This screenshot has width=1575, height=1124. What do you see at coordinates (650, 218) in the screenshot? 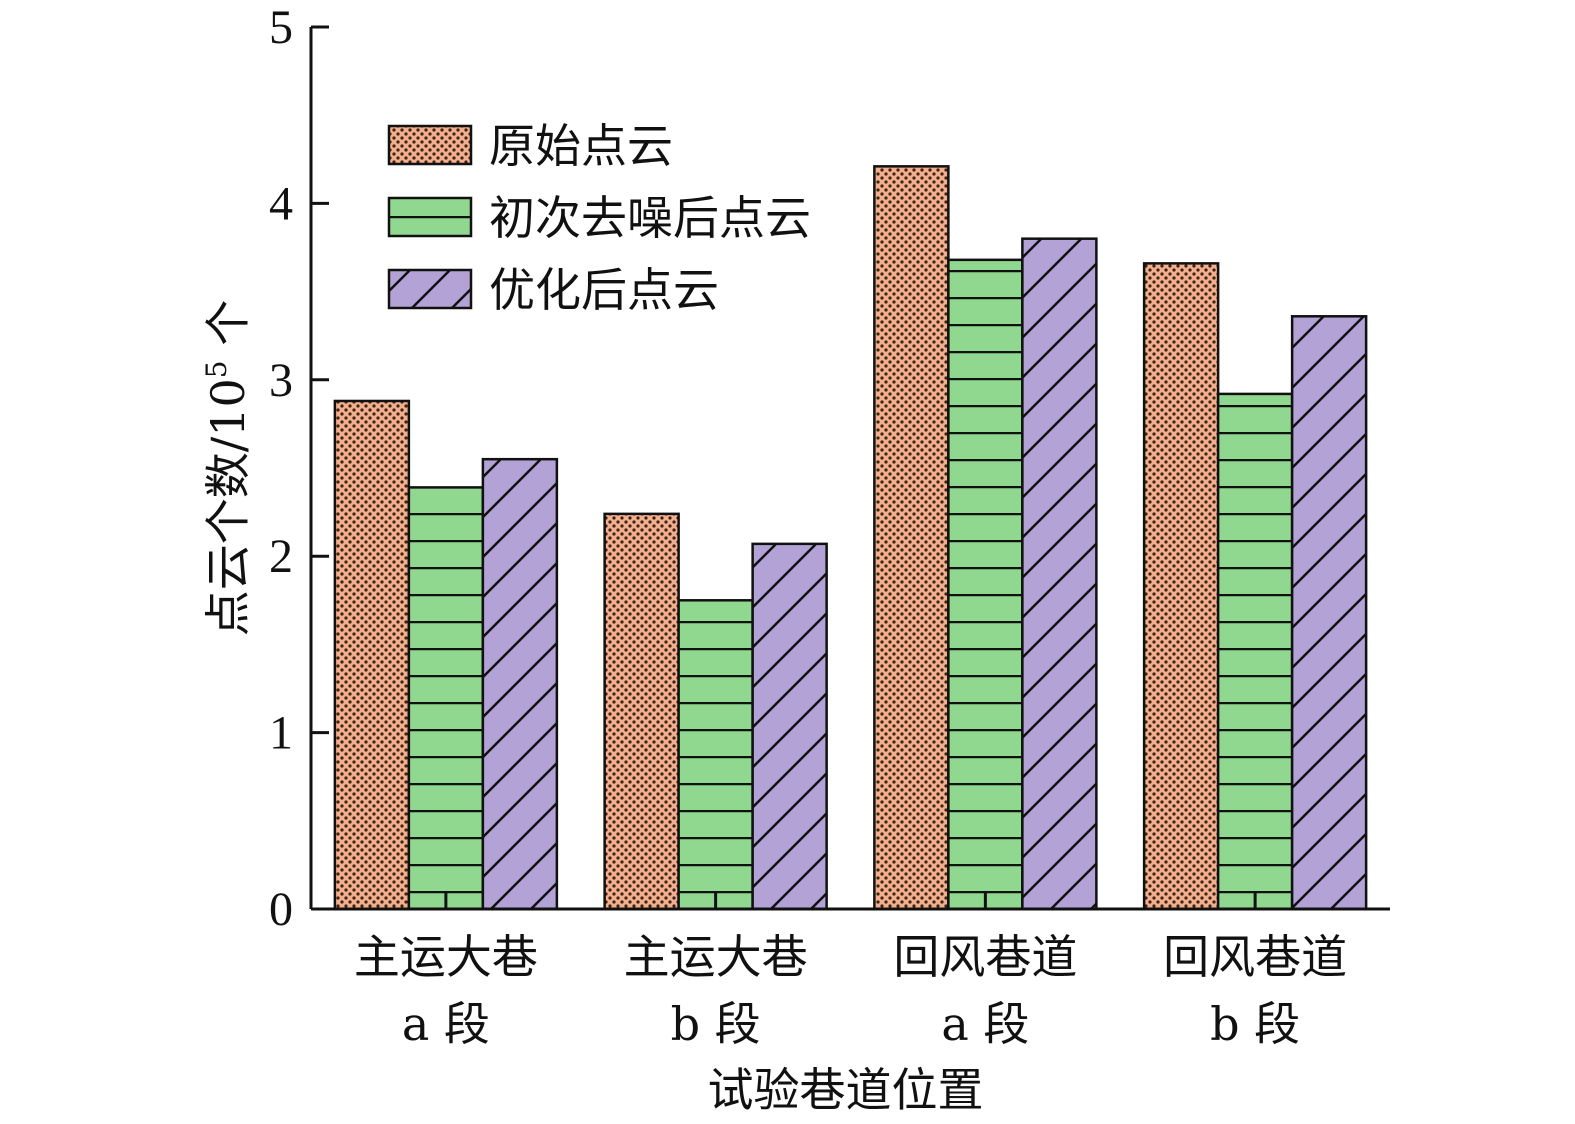
I see `legend-label-2: 初次去噪后点云` at bounding box center [650, 218].